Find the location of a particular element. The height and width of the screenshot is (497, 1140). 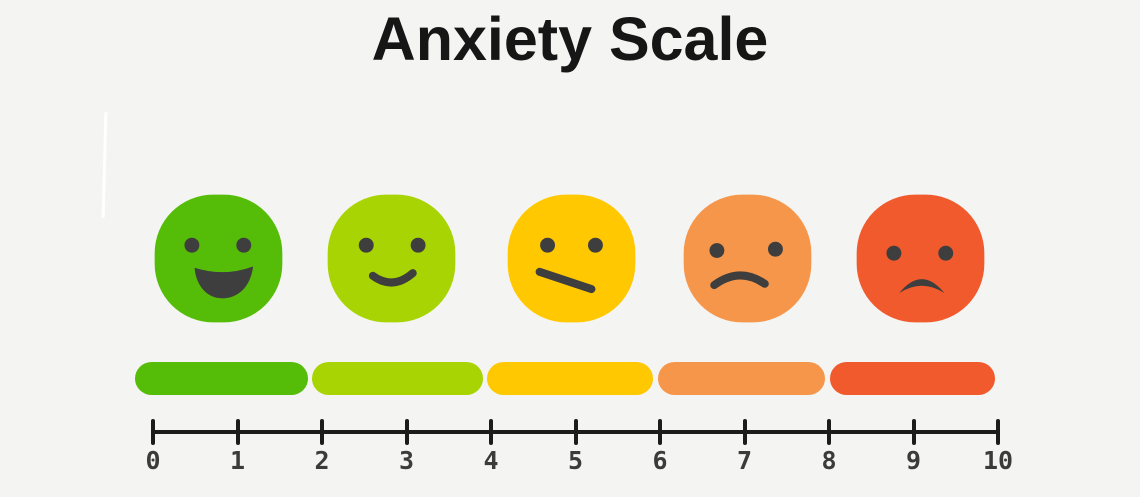

tick-label-4: 4 is located at coordinates (491, 460).